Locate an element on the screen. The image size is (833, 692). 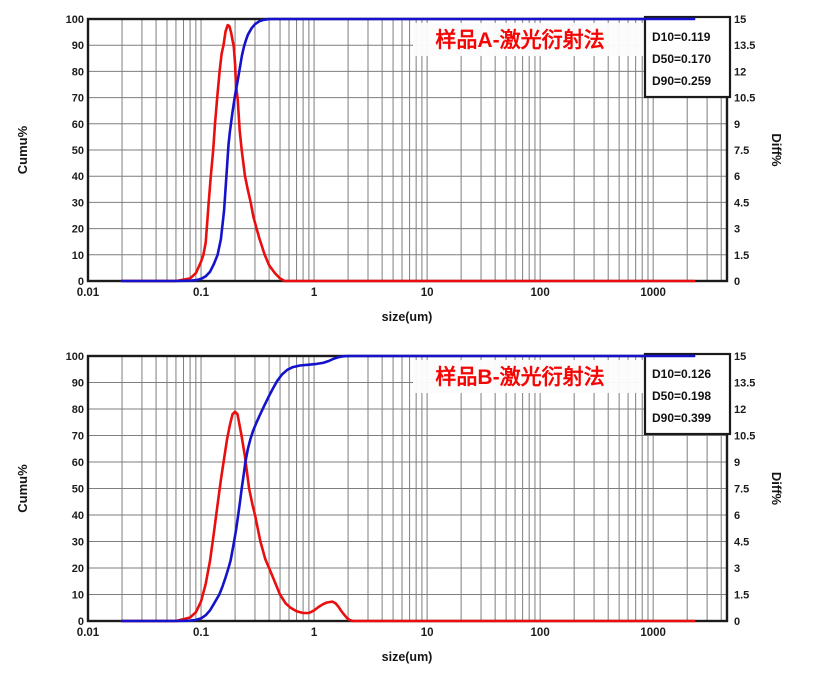
legend-box: D10=0.119 D50=0.170 D90=0.259 is located at coordinates (687, 57).